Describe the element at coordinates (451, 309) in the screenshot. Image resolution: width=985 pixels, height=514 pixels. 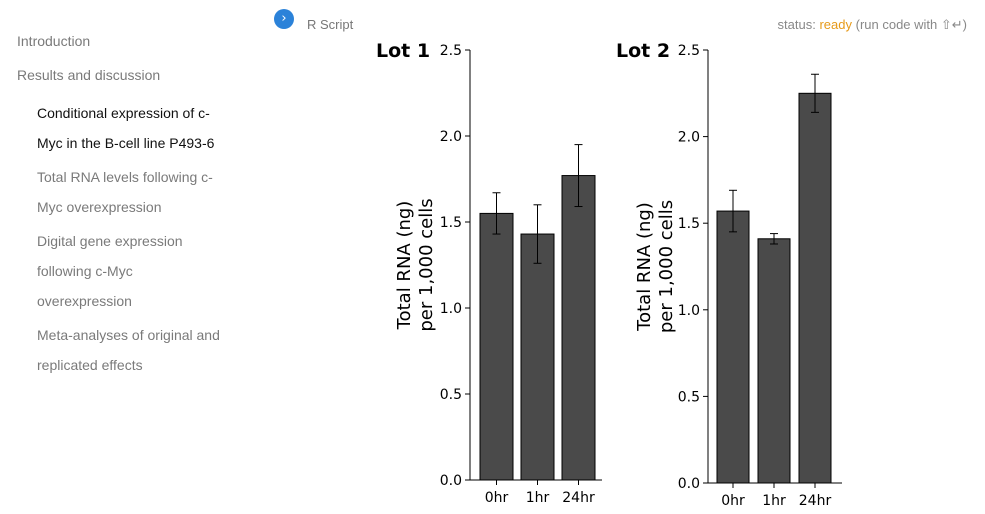
I see `chart1-y-tick-label: 1.0` at that location.